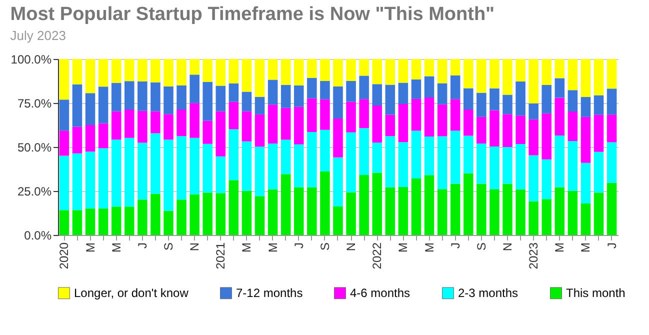 The image size is (649, 335). Describe the element at coordinates (481, 246) in the screenshot. I see `x-tick-label: S` at that location.